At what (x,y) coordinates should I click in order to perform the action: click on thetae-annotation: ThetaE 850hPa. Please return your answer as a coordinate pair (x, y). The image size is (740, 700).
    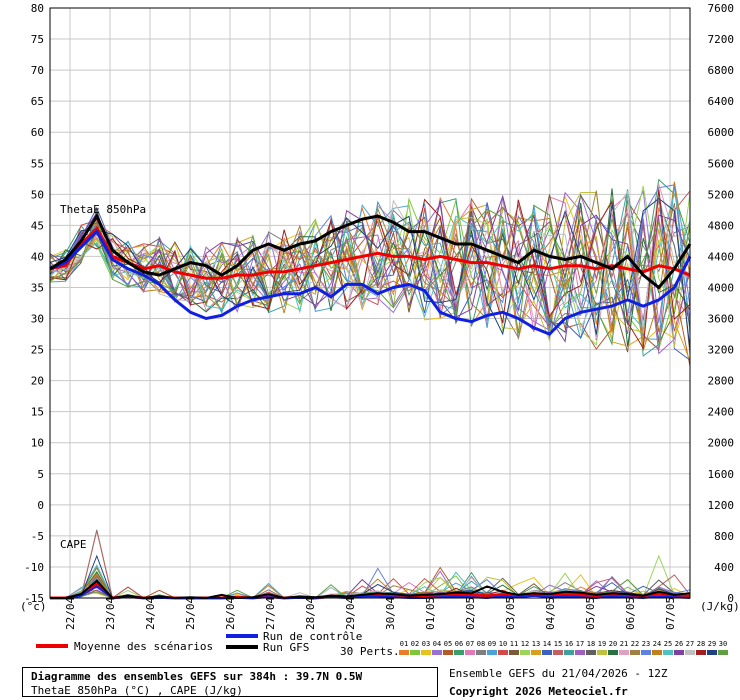
    Looking at the image, I should click on (103, 209).